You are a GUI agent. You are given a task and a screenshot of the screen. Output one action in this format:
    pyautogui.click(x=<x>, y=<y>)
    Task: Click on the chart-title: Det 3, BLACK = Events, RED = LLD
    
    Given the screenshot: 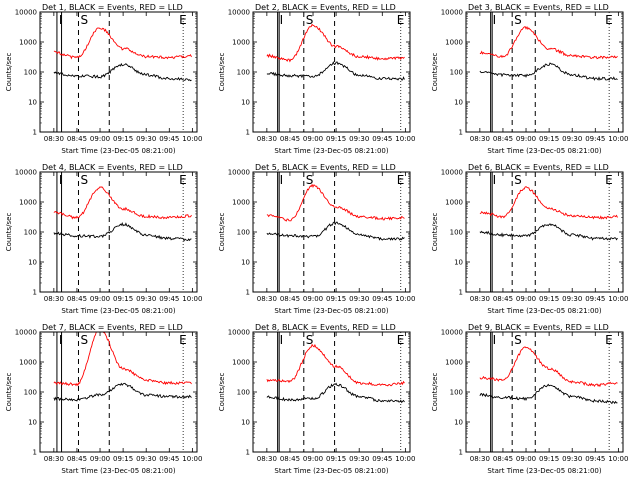 What is the action you would take?
    pyautogui.click(x=538, y=7)
    